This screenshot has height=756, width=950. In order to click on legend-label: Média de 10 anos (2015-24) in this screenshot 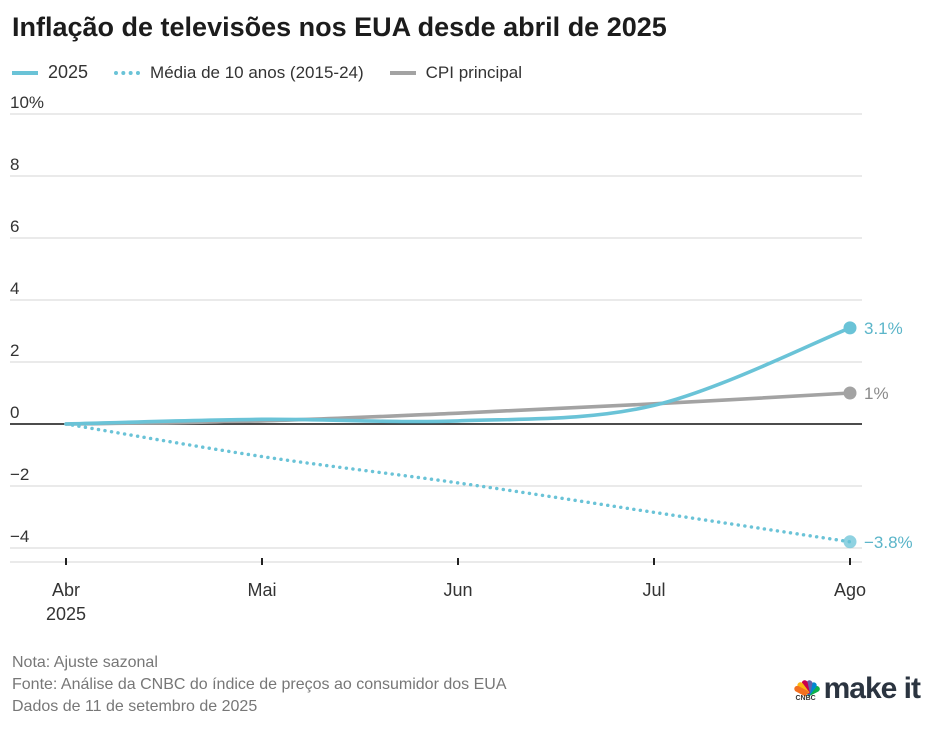, I will do `click(257, 72)`.